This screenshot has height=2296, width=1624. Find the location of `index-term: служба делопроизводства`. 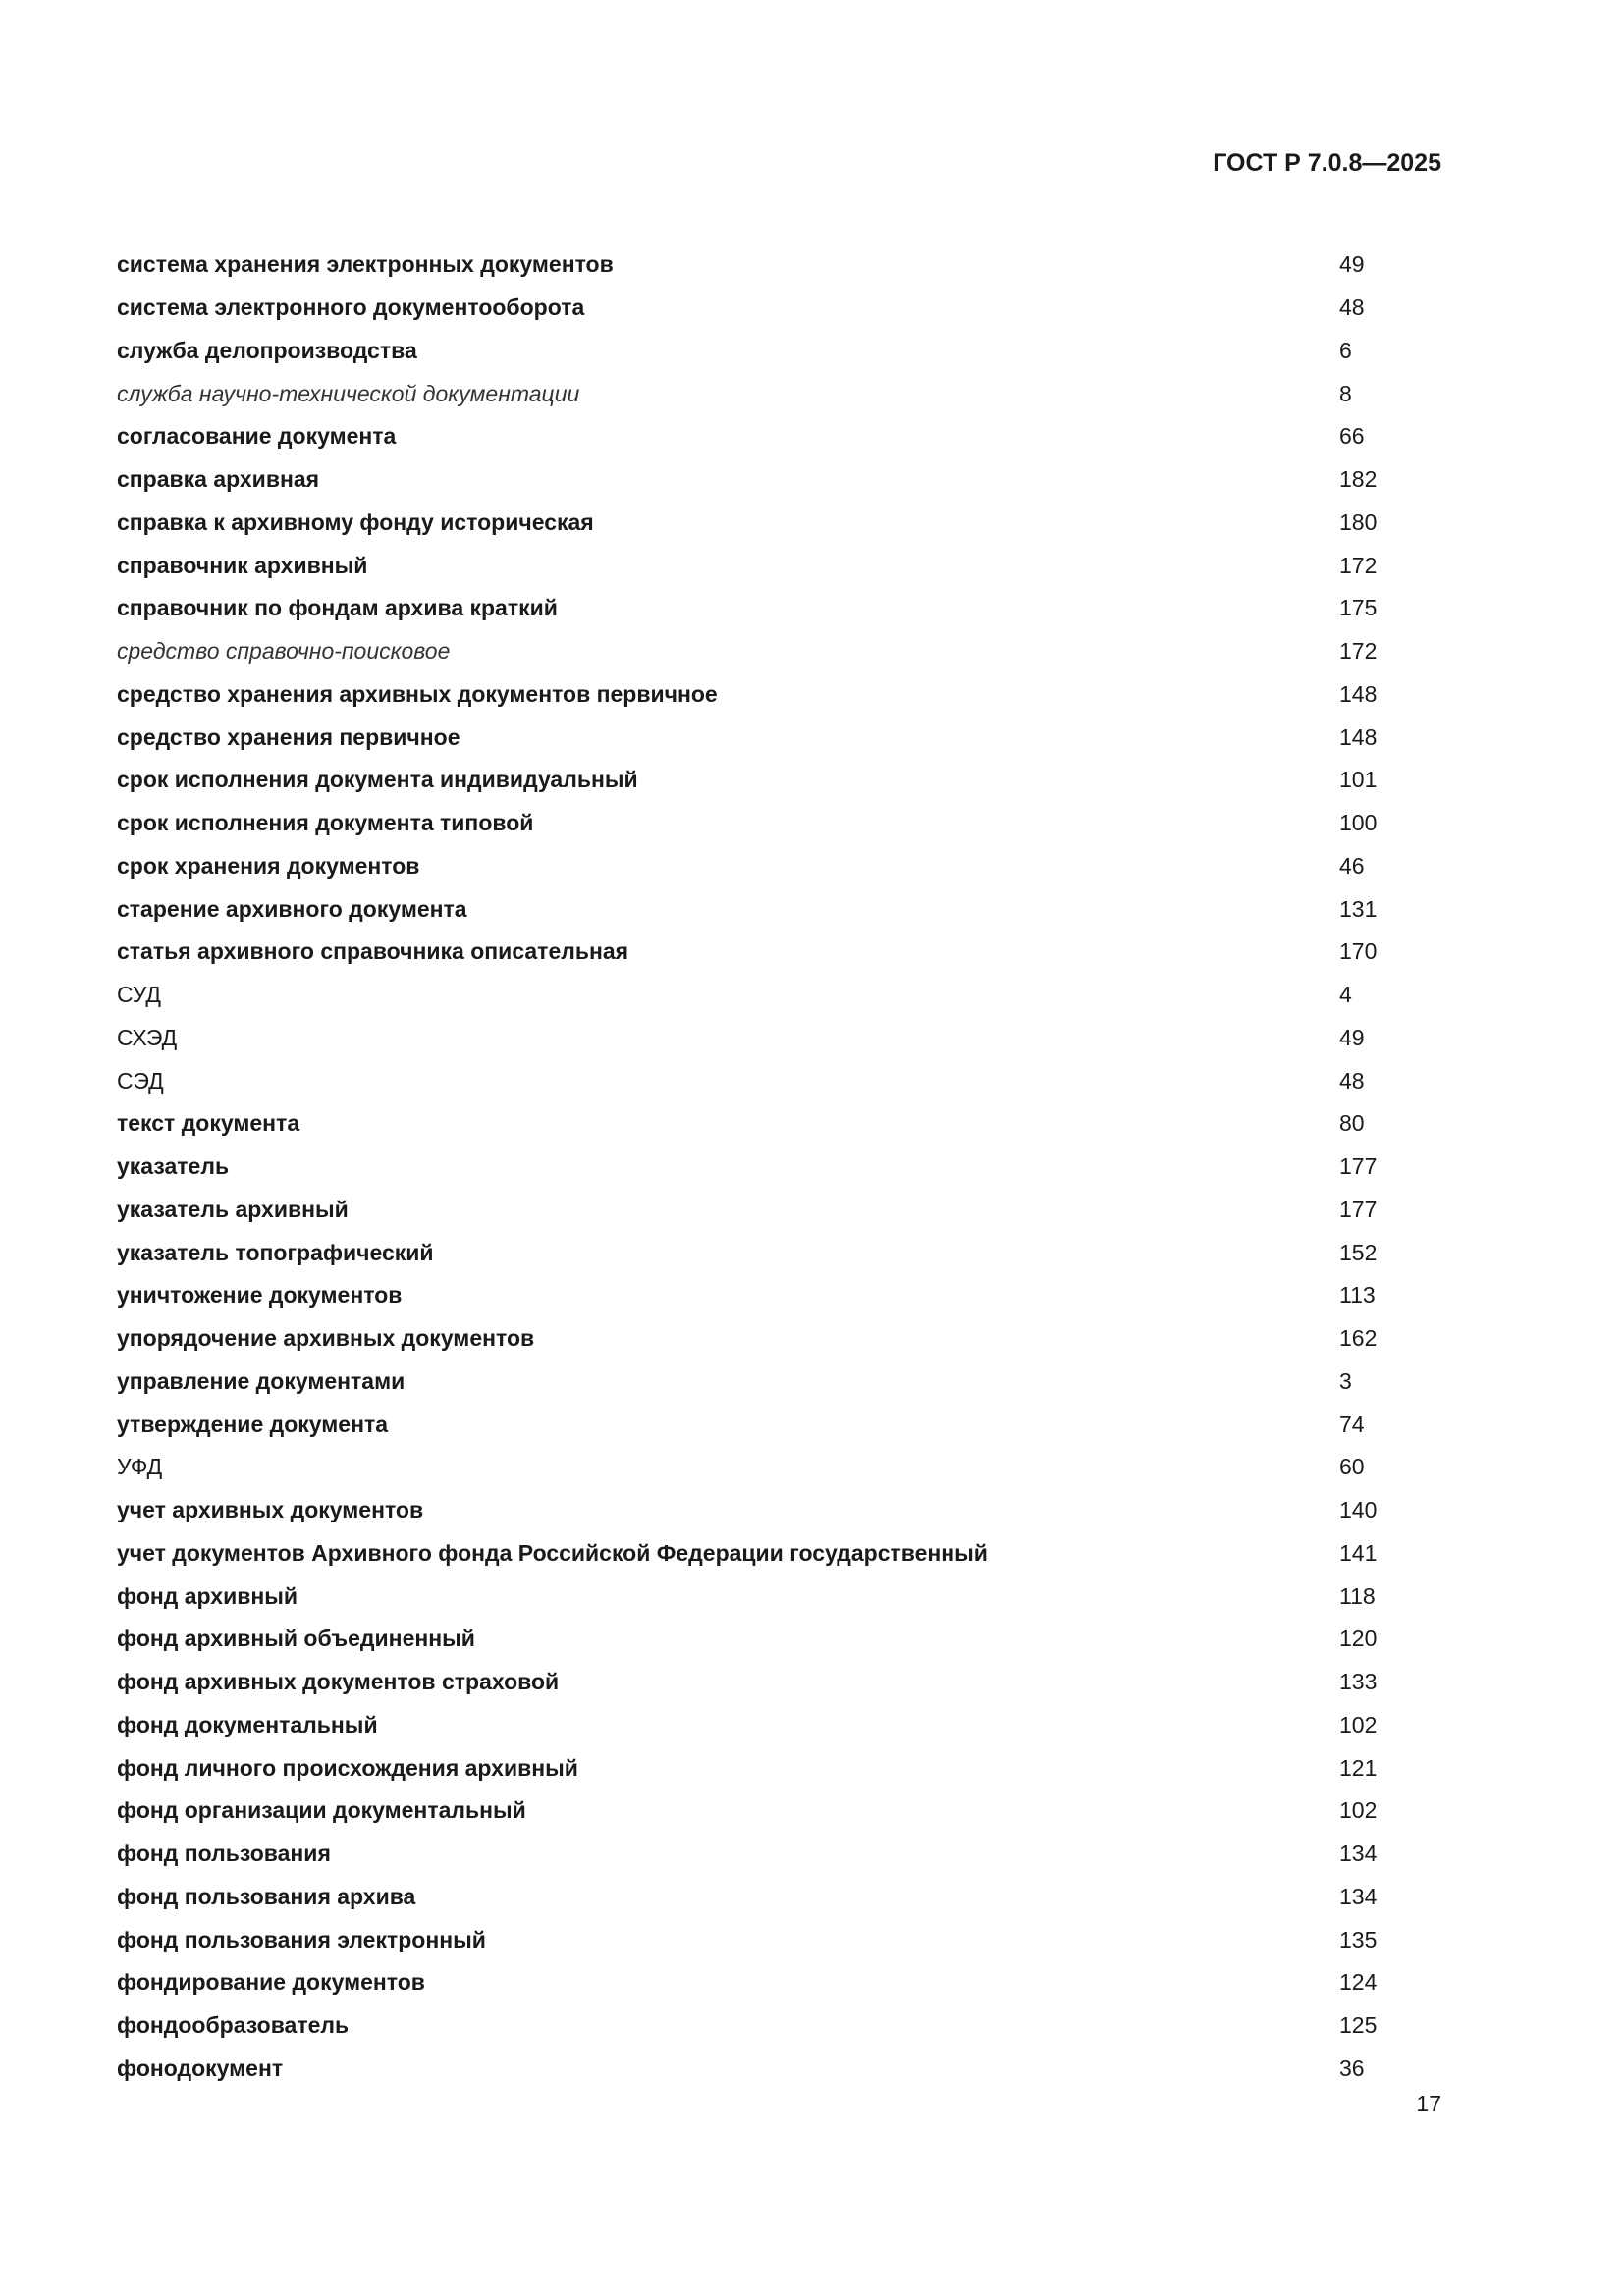

index-term: служба делопроизводства is located at coordinates (267, 350).